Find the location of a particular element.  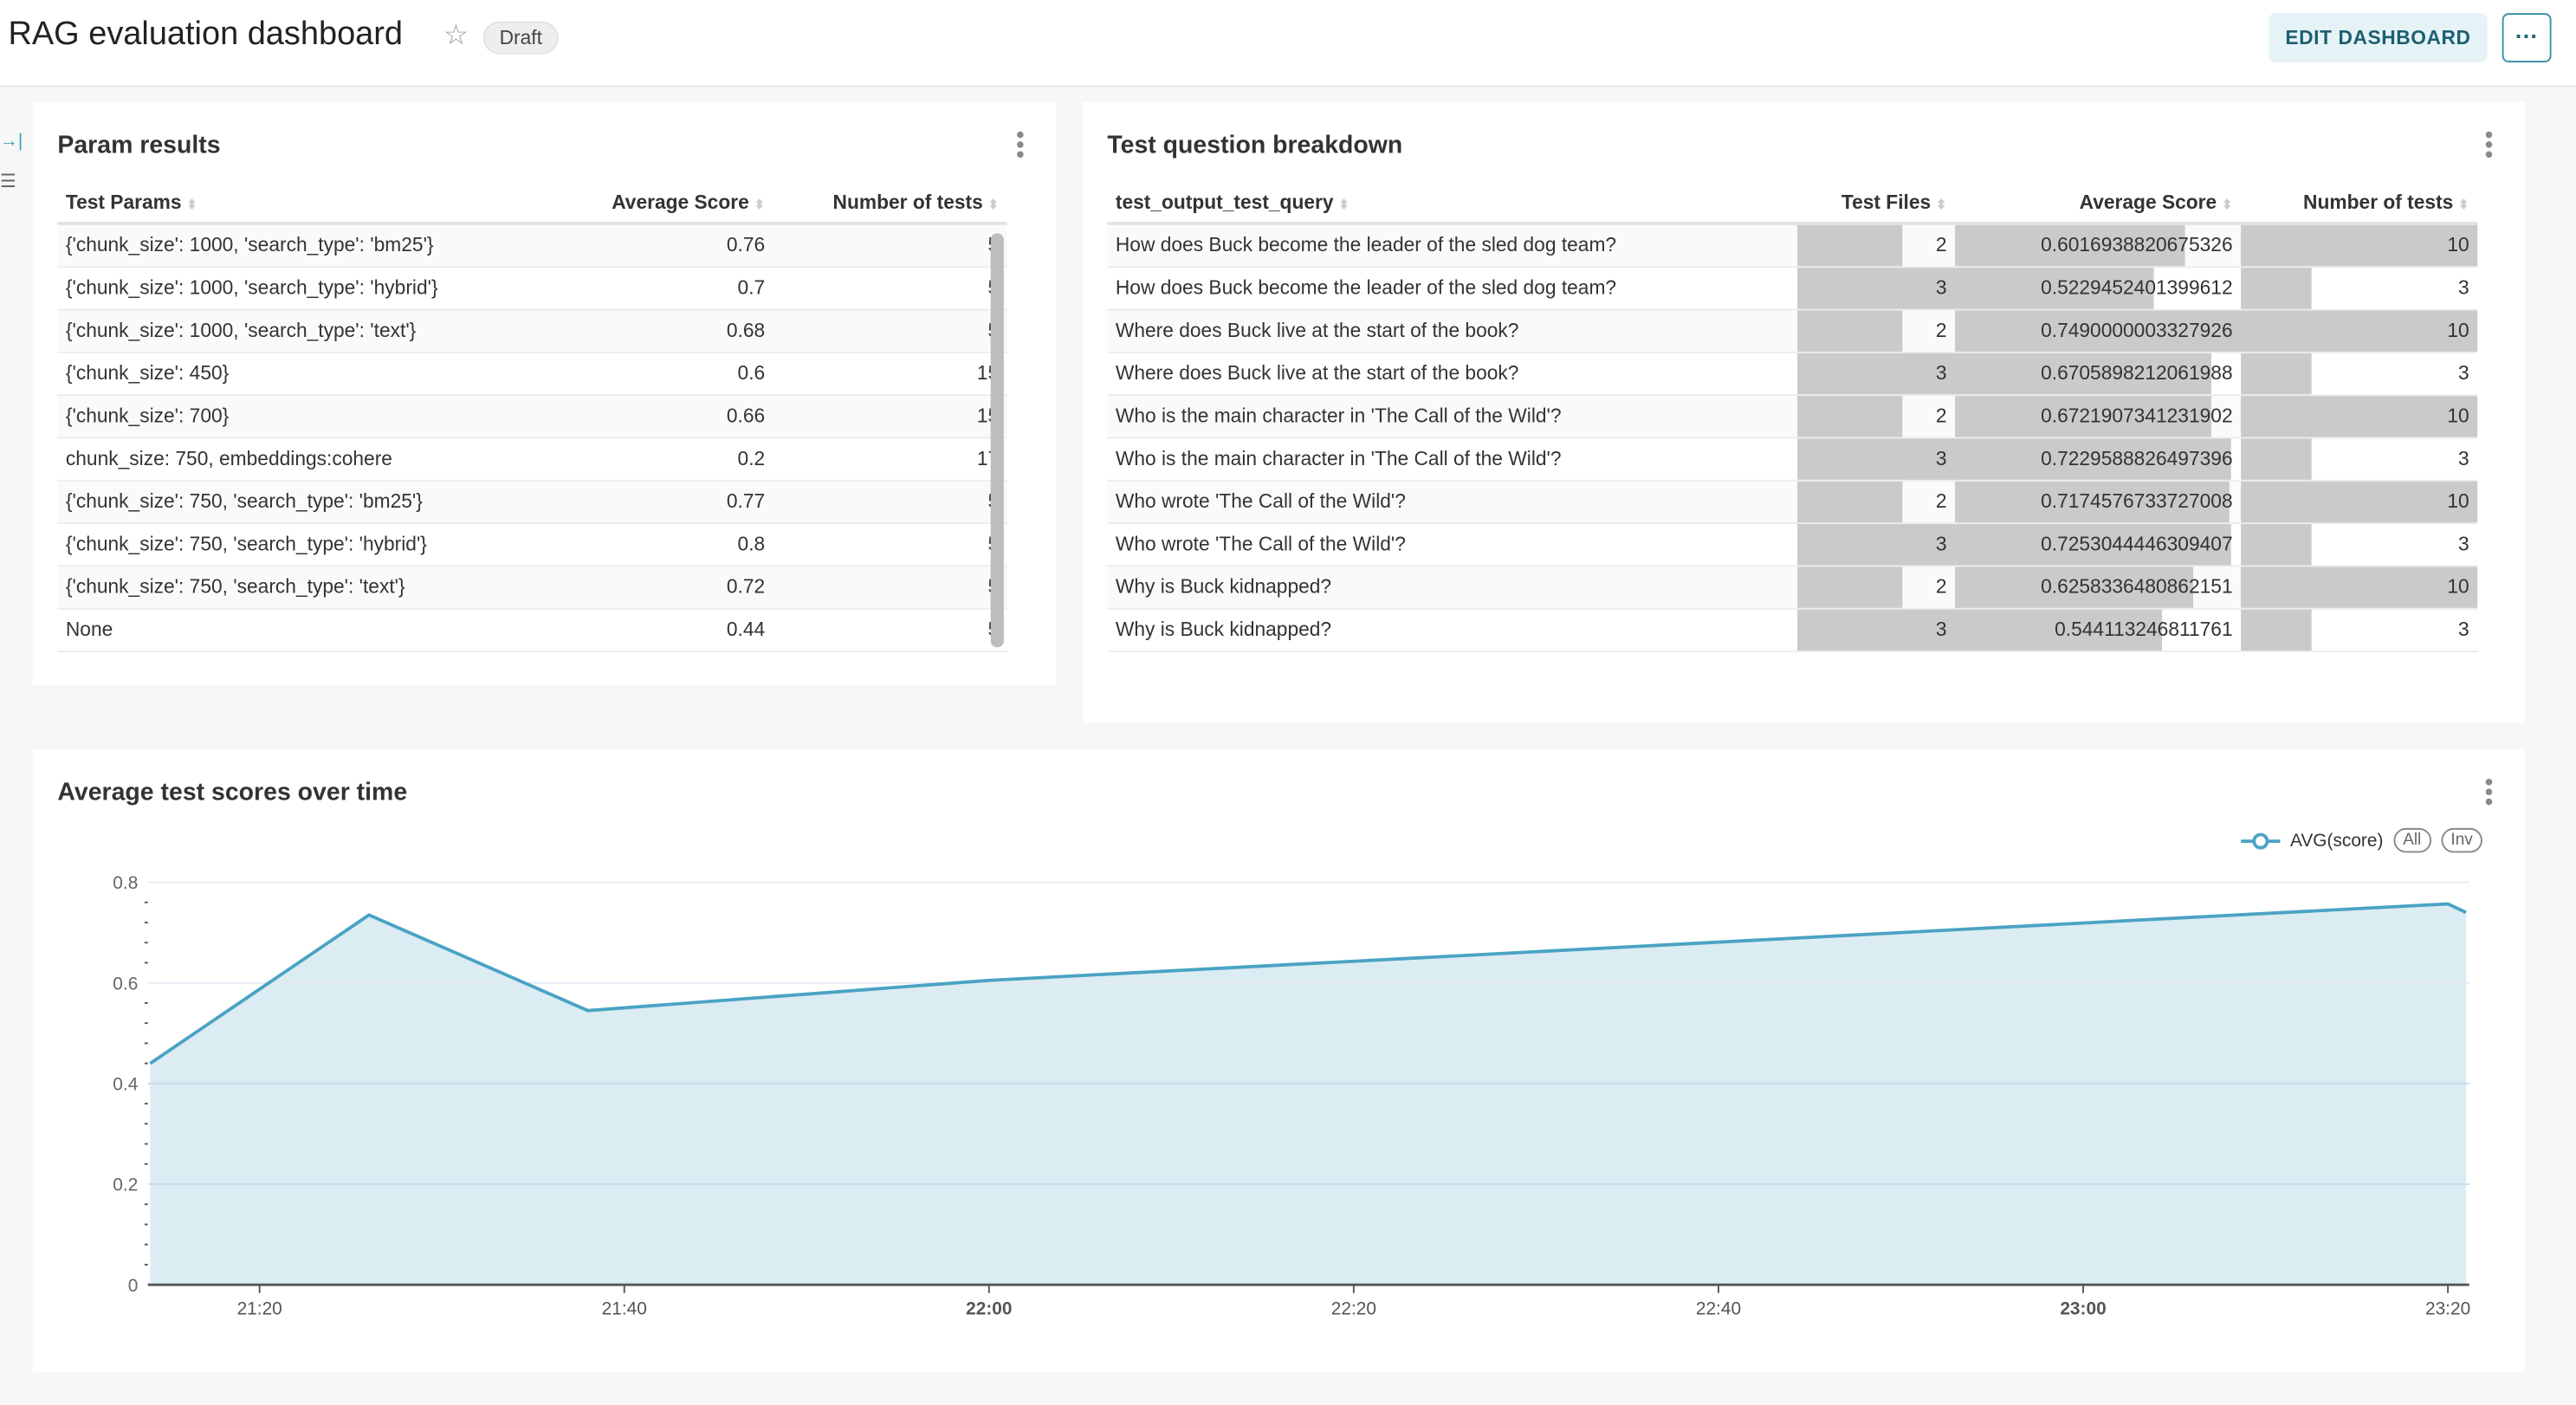

filter-icon: ☰ is located at coordinates (8, 182).